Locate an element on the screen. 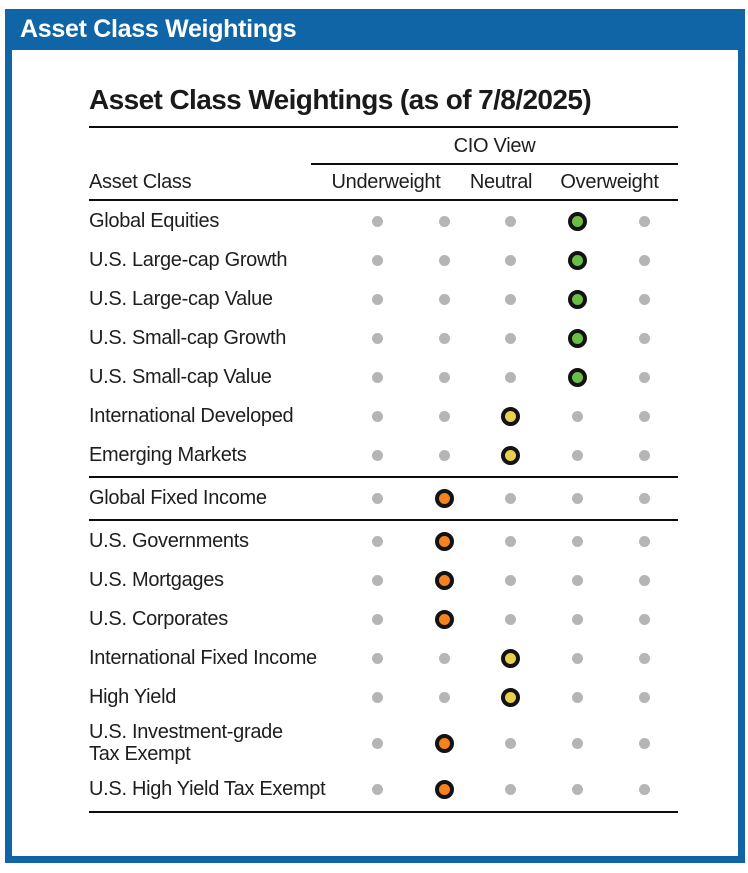 The height and width of the screenshot is (873, 748). asset-class-label: Global Equities is located at coordinates (154, 221).